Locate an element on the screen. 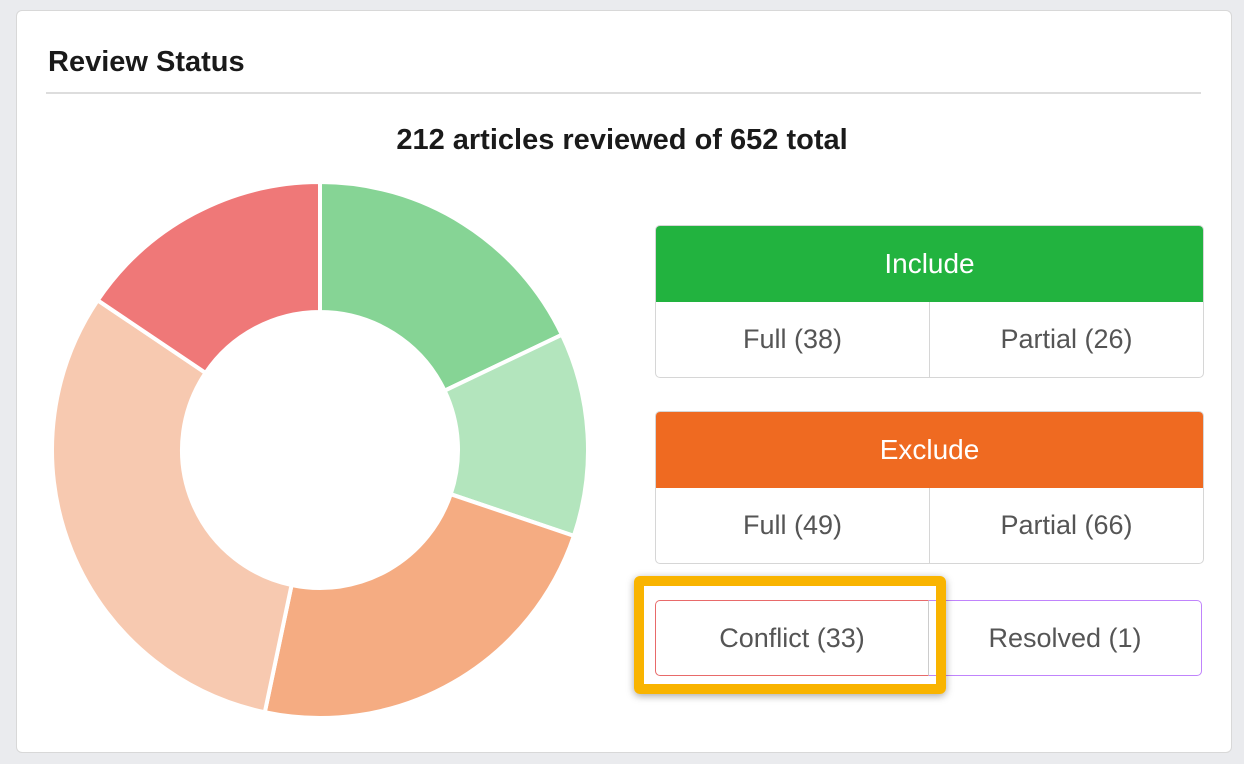 The width and height of the screenshot is (1244, 764). conflict-button: Conflict (33) is located at coordinates (792, 638).